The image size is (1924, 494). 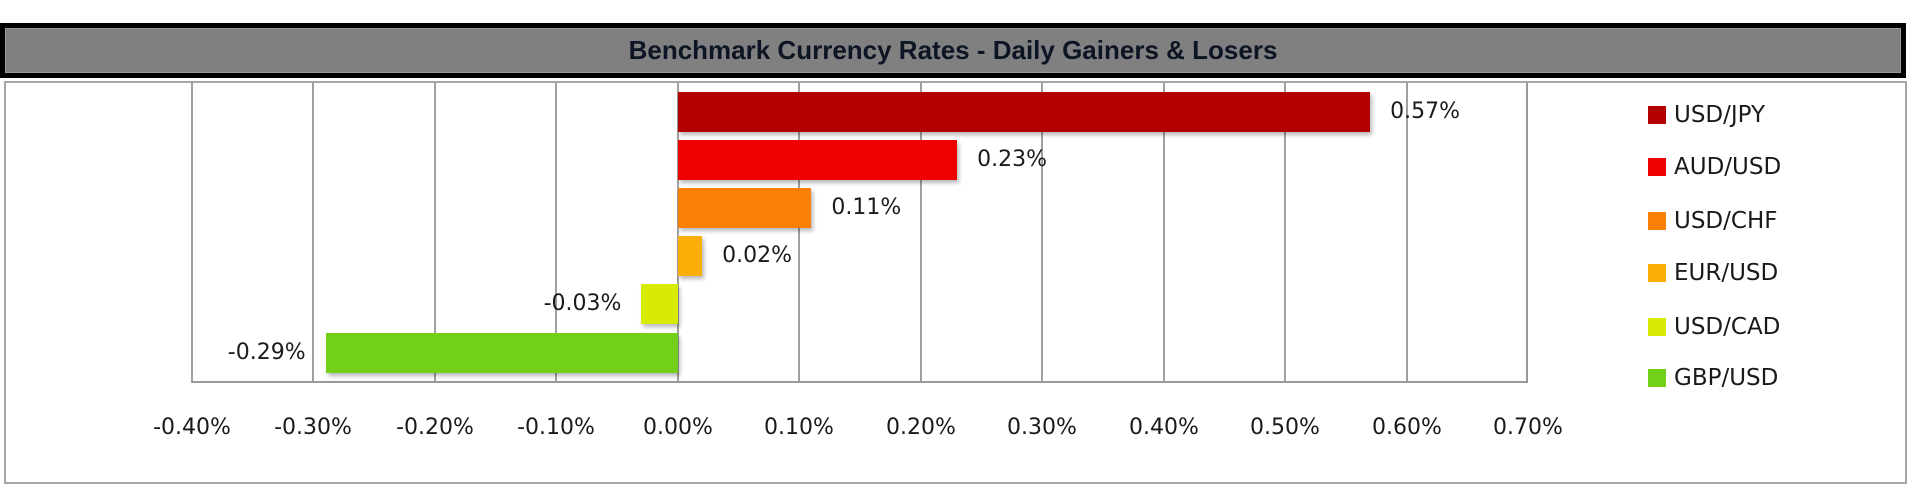 What do you see at coordinates (435, 427) in the screenshot?
I see `x-tick-label: -0.20%` at bounding box center [435, 427].